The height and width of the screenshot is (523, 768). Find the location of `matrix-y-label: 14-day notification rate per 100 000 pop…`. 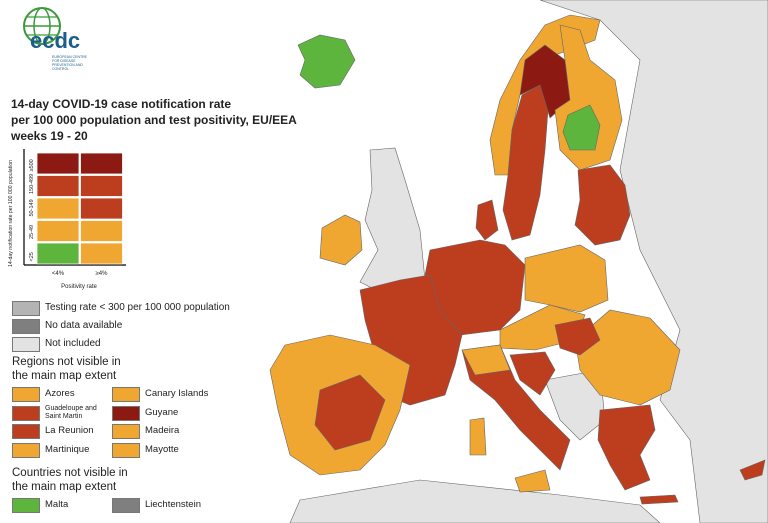

matrix-y-label: 14-day notification rate per 100 000 pop… is located at coordinates (11, 213).